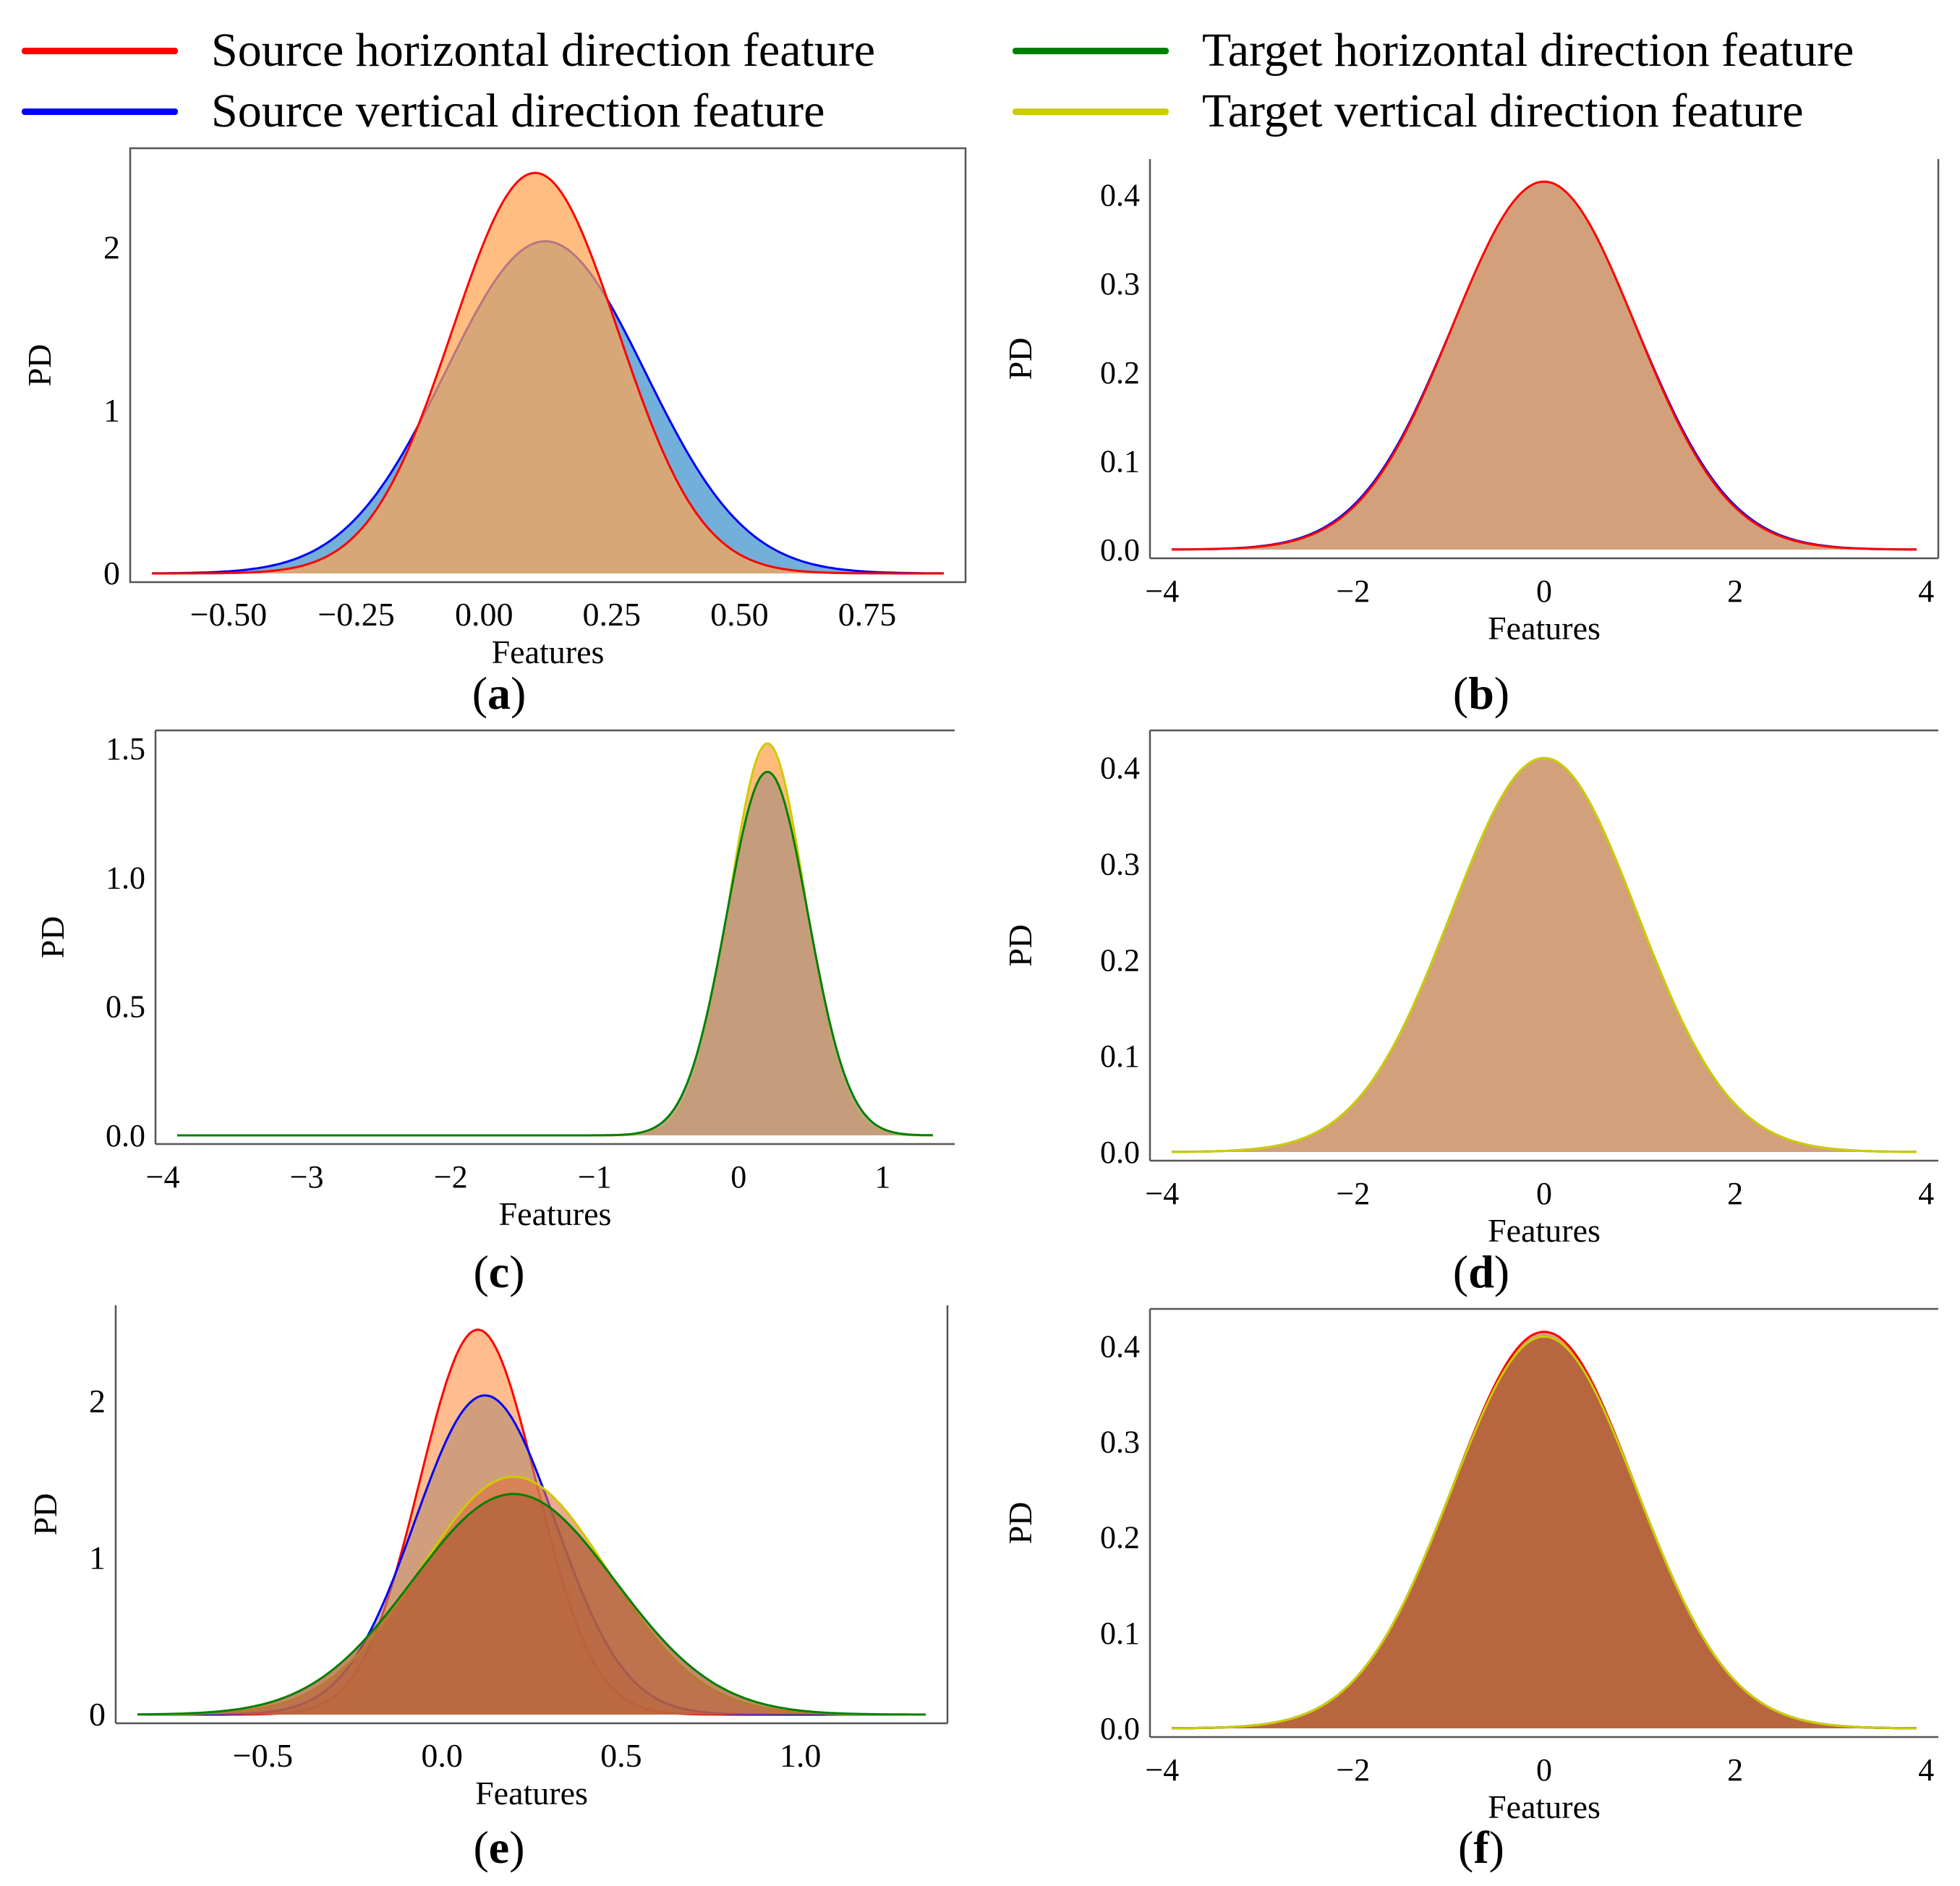 This screenshot has width=1960, height=1886. I want to click on caption-a: (a), so click(499, 693).